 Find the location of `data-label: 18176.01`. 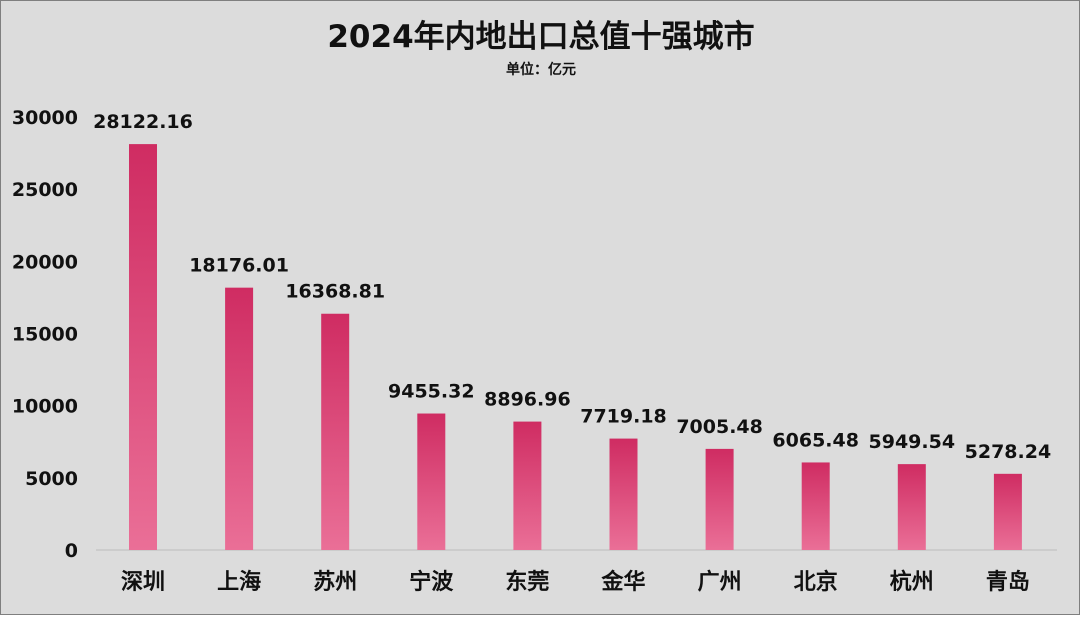

data-label: 18176.01 is located at coordinates (239, 266).